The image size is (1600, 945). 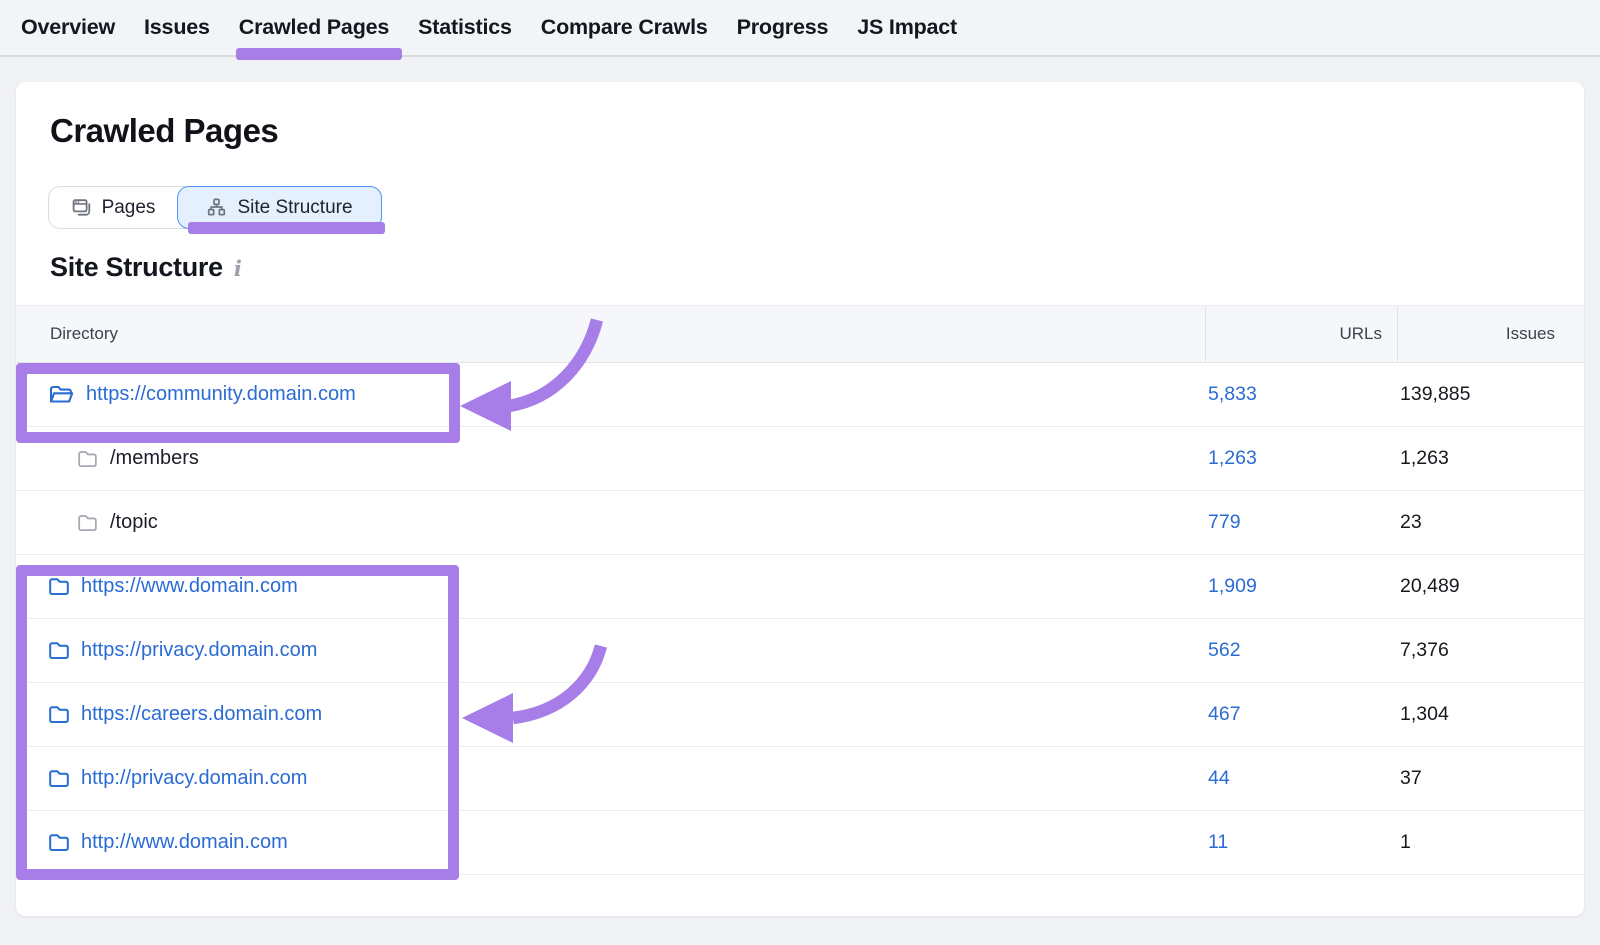 I want to click on tab-compare-crawls: Compare Crawls, so click(x=624, y=27).